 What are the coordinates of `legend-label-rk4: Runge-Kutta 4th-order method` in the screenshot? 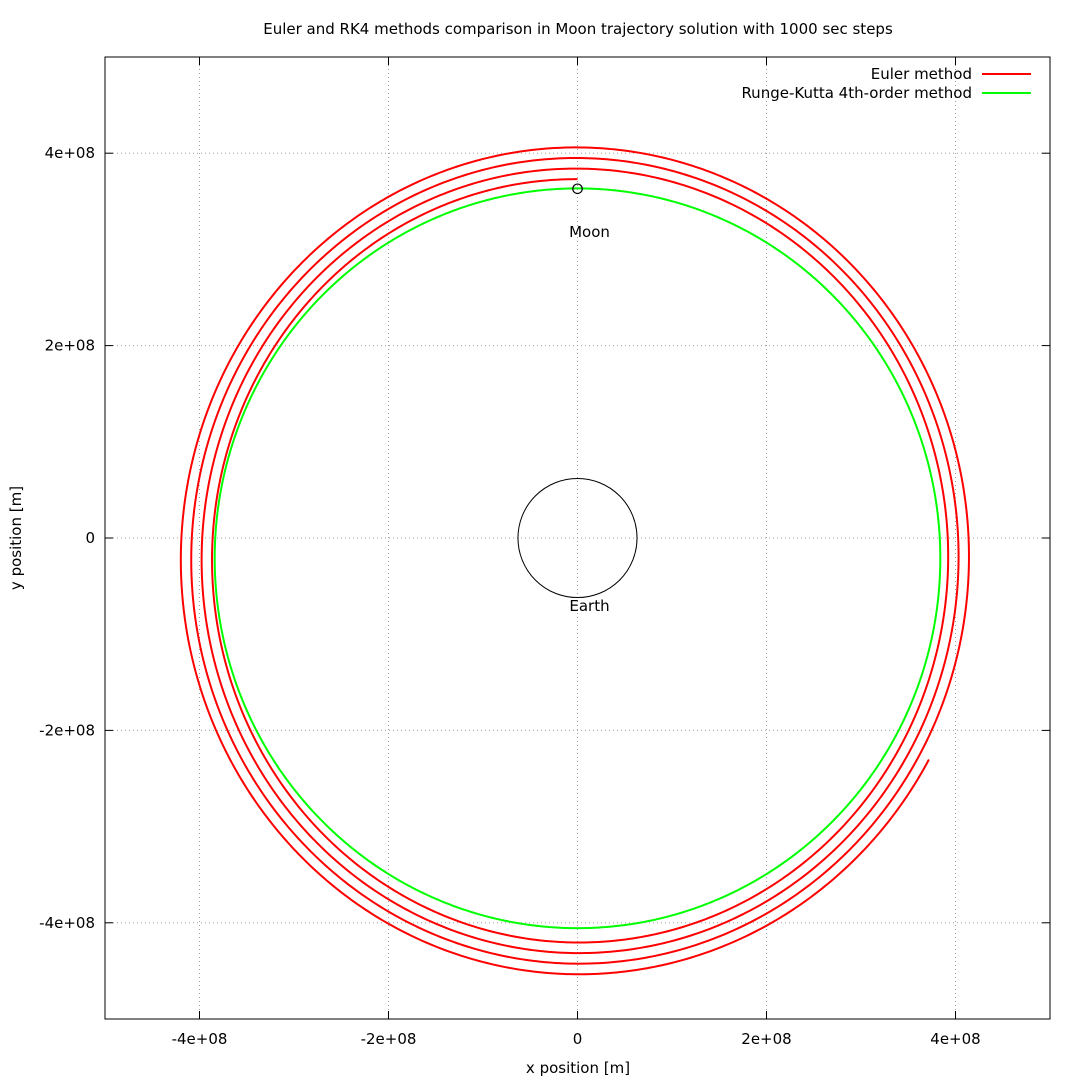 It's located at (856, 93).